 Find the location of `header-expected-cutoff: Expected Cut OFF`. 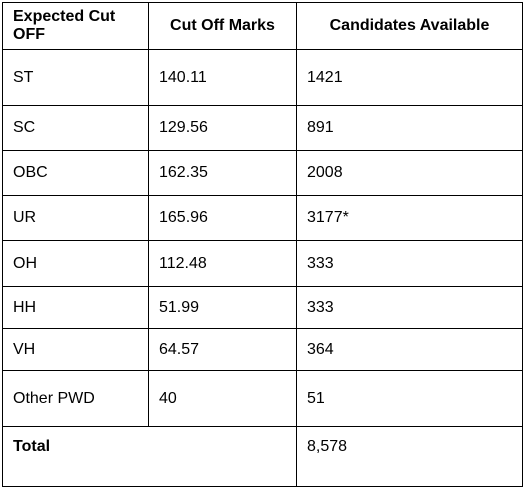

header-expected-cutoff: Expected Cut OFF is located at coordinates (75, 26).